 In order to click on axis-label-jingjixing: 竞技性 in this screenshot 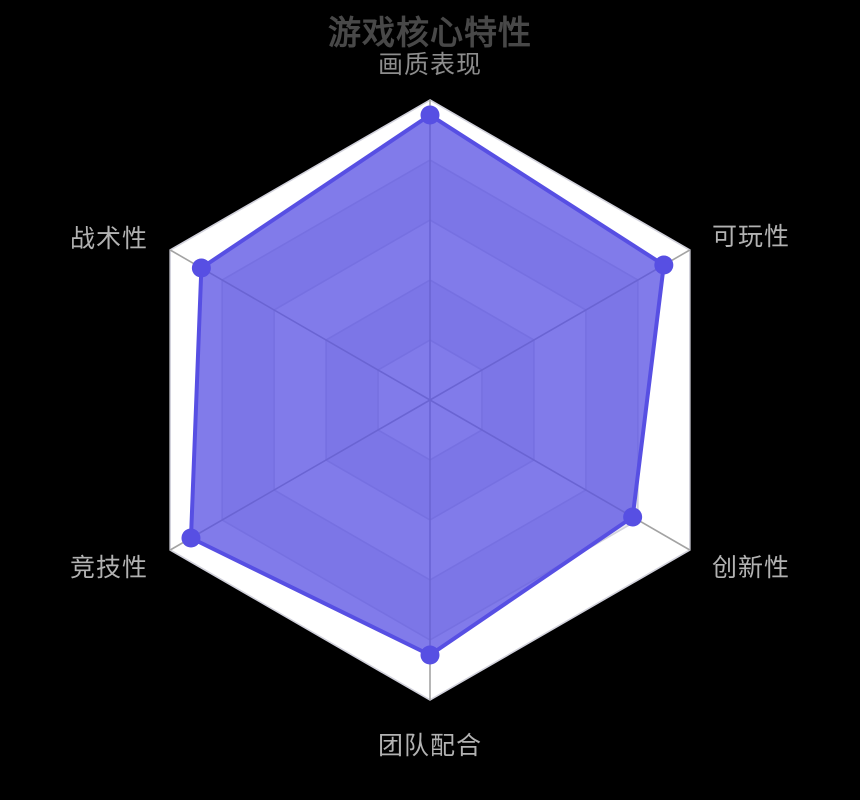, I will do `click(108, 567)`.